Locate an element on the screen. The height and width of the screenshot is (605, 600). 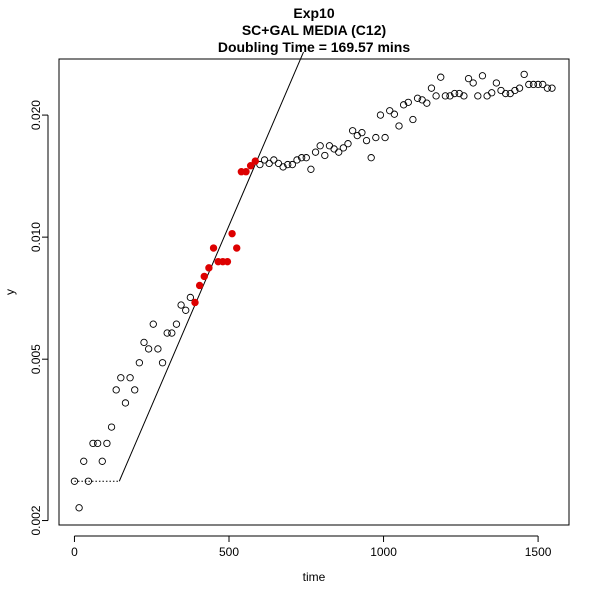
y-tick-label: 0.002 is located at coordinates (36, 520).